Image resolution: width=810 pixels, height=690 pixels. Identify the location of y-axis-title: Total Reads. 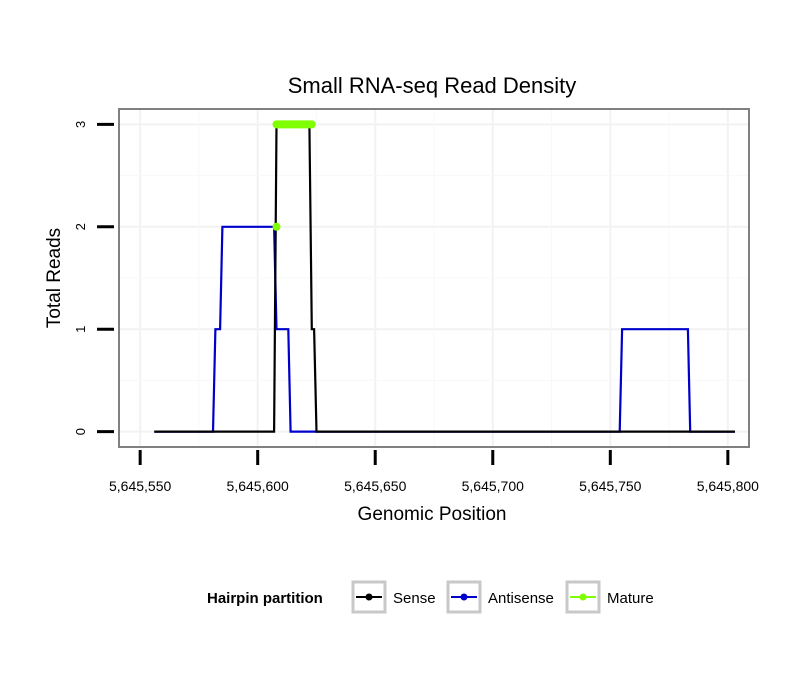
(54, 278).